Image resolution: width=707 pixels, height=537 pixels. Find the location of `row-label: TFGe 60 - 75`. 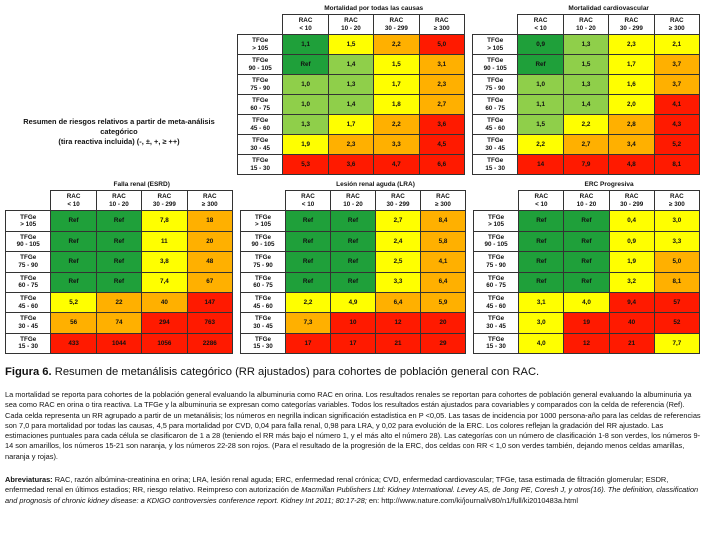

row-label: TFGe 60 - 75 is located at coordinates (260, 104).